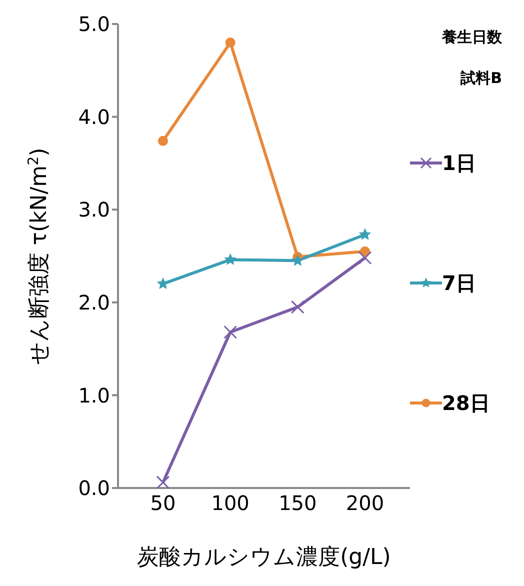  What do you see at coordinates (163, 503) in the screenshot?
I see `x-tick-label: 50` at bounding box center [163, 503].